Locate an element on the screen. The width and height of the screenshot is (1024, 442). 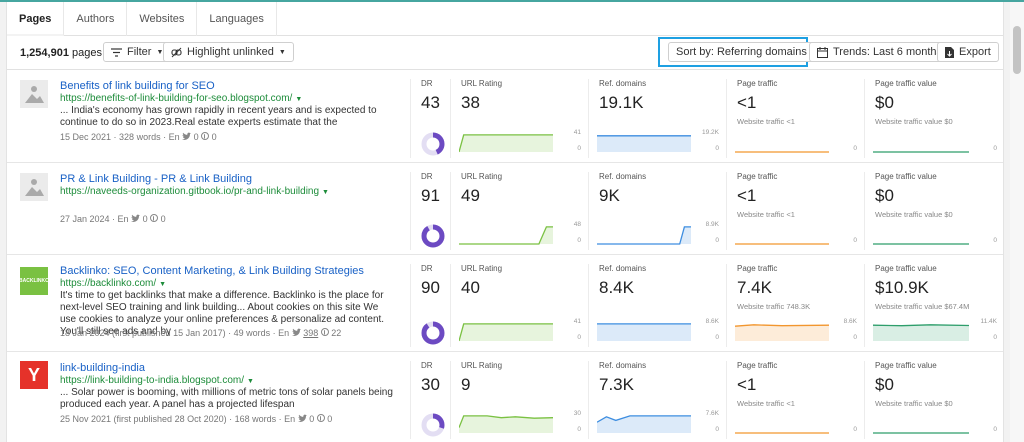
ptv-sparkline-line is located at coordinates (921, 325).